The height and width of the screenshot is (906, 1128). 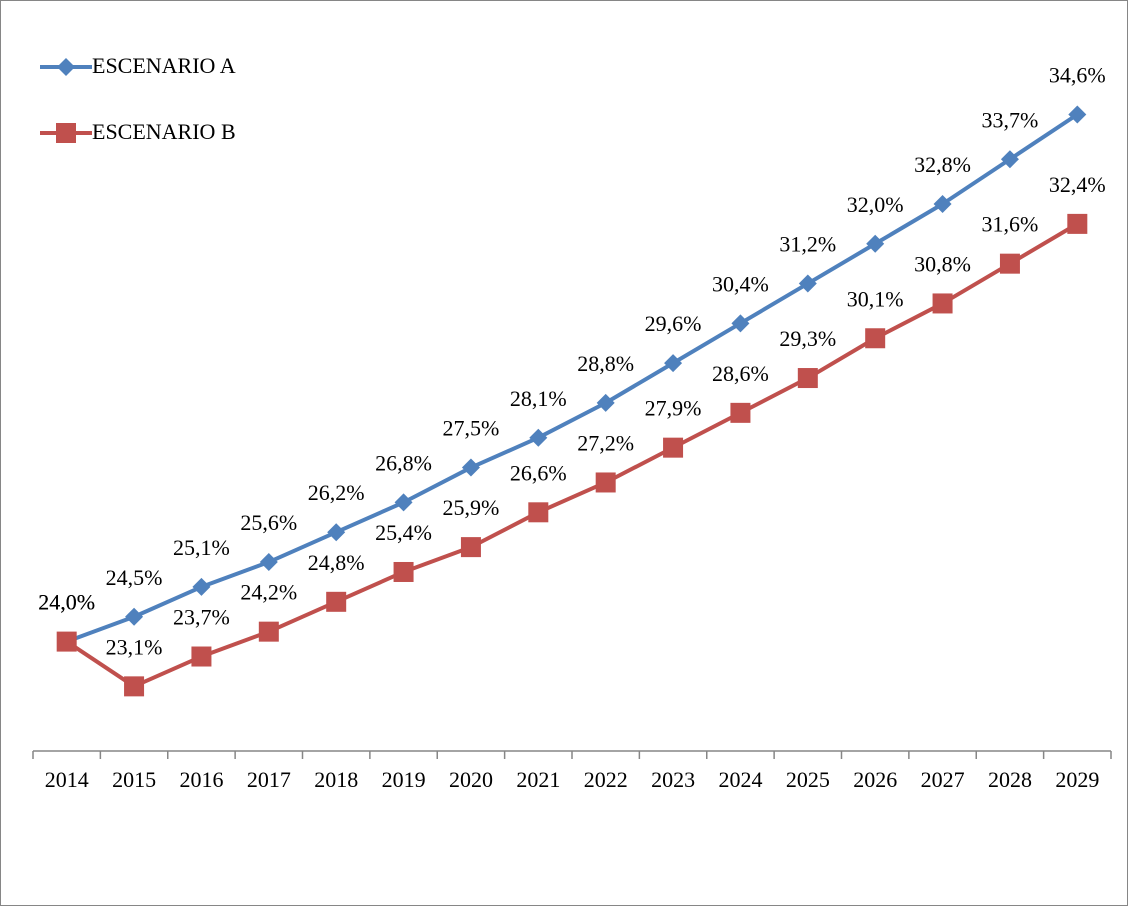 What do you see at coordinates (605, 363) in the screenshot?
I see `data-label: 28,8%` at bounding box center [605, 363].